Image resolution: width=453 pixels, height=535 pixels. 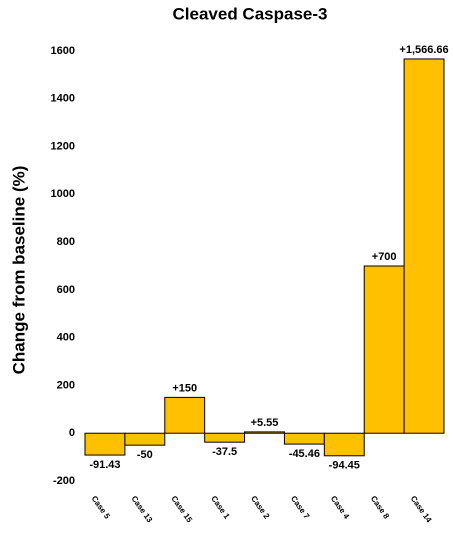 I want to click on data-label: -50, so click(x=145, y=455).